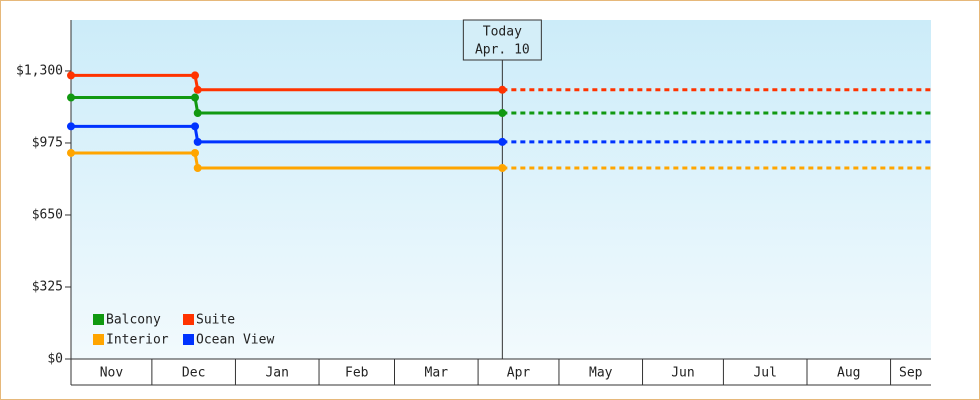  Describe the element at coordinates (911, 373) in the screenshot. I see `x-tick-label: Sep` at that location.